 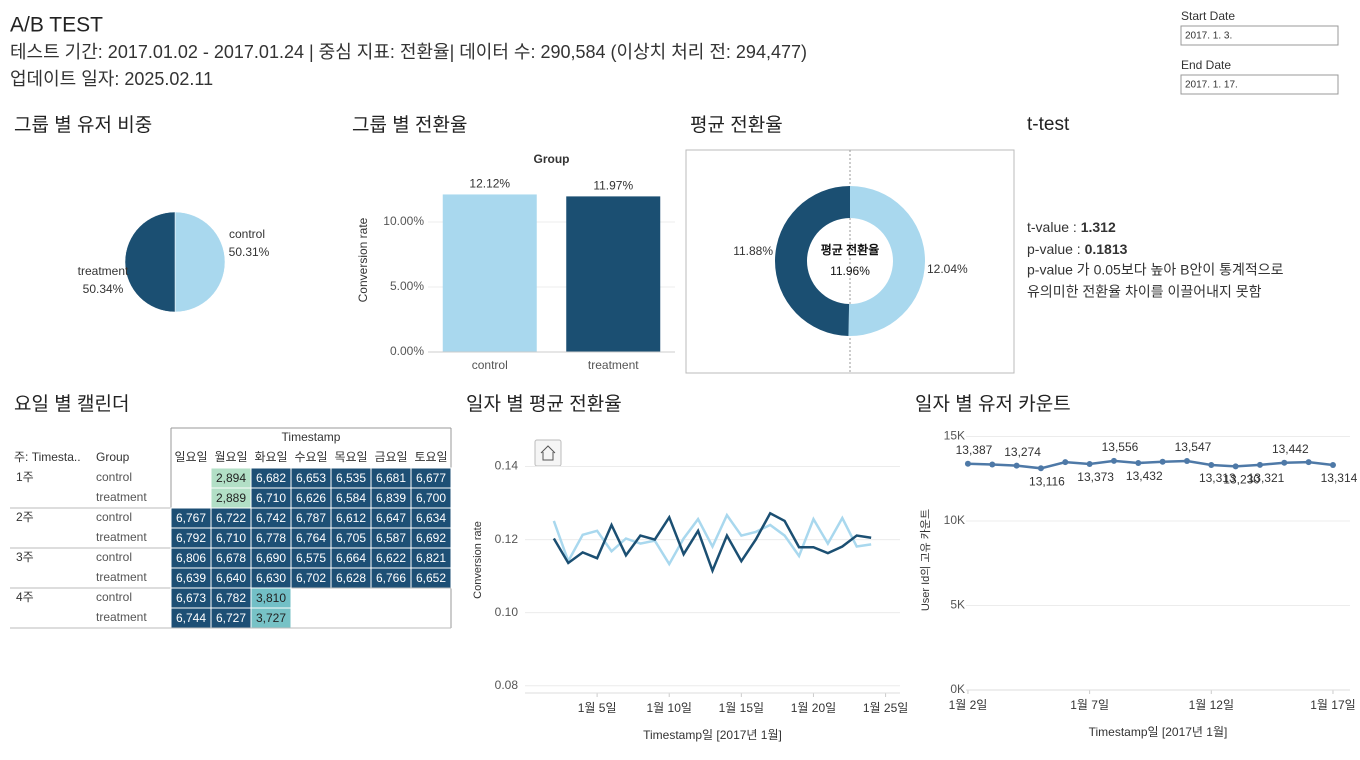 What do you see at coordinates (407, 286) in the screenshot?
I see `y-tick-label: 5.00%` at bounding box center [407, 286].